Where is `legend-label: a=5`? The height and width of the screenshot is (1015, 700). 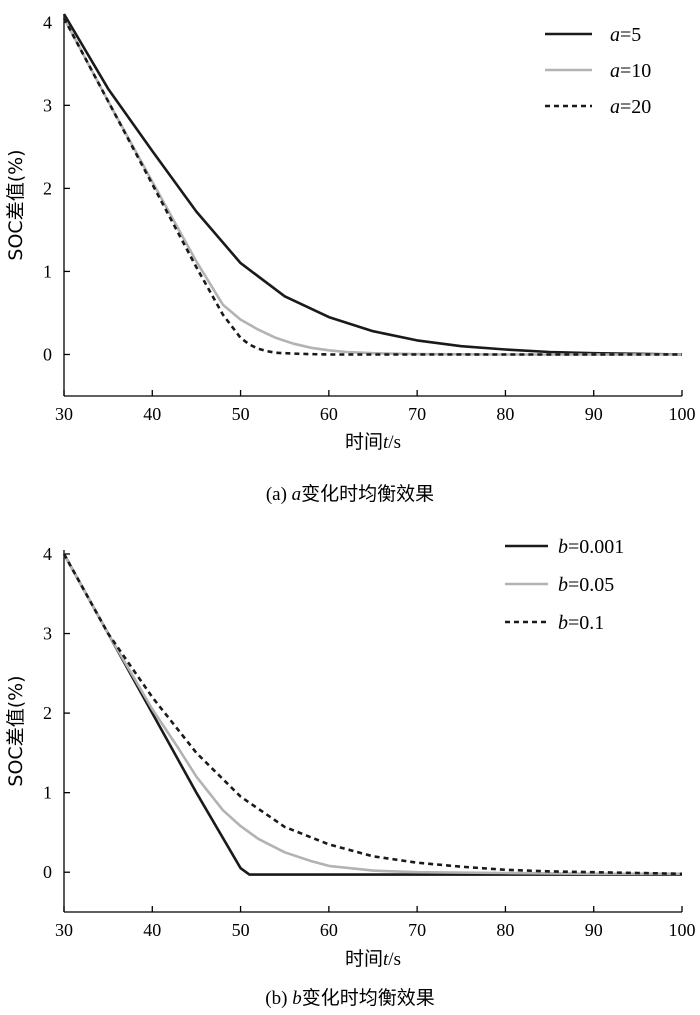
legend-label: a=5 is located at coordinates (625, 35).